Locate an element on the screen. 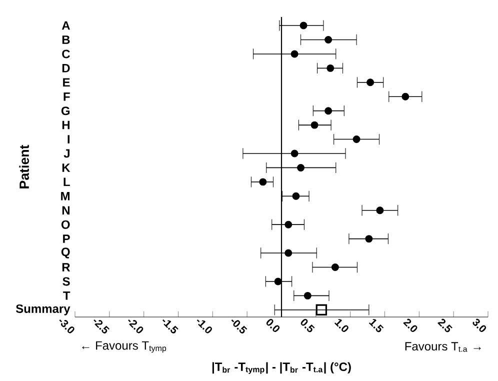  y-axis-title: Patient is located at coordinates (24, 166).